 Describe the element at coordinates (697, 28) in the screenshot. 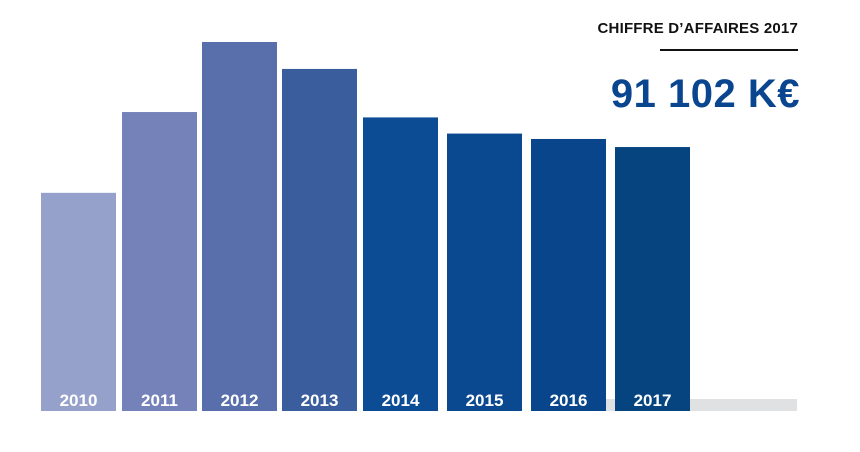

I see `panel-title: CHIFFRE D’AFFAIRES 2017` at that location.